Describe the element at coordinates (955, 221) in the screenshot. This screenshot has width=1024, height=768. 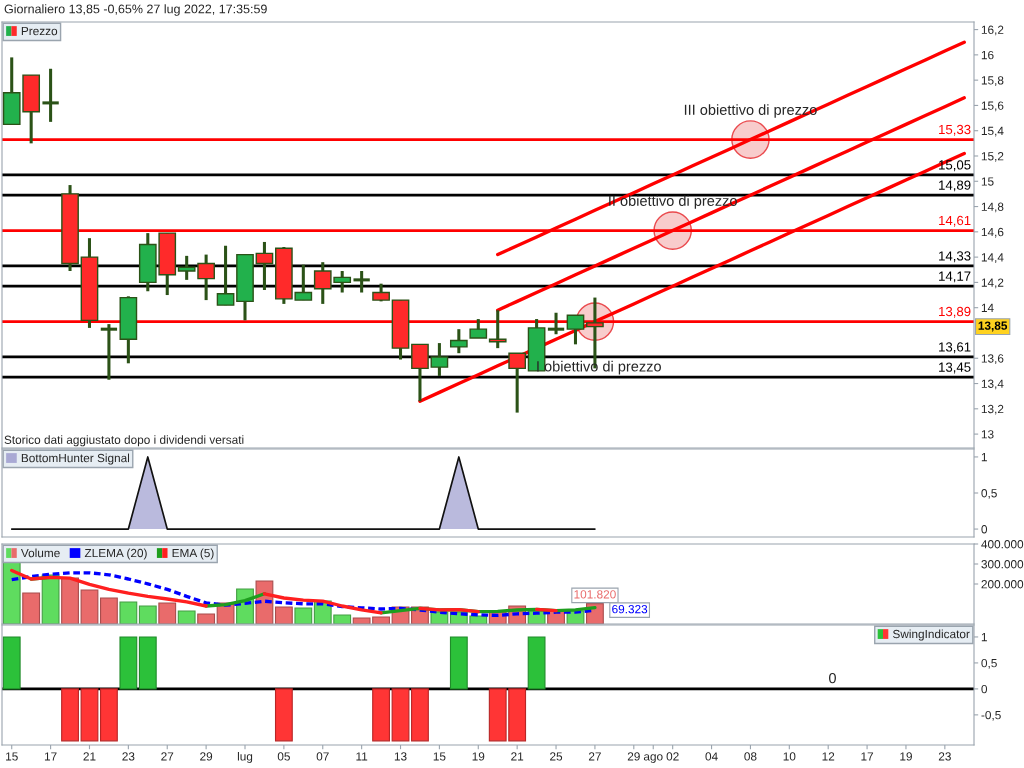
I see `ref-line-label: 14,61` at that location.